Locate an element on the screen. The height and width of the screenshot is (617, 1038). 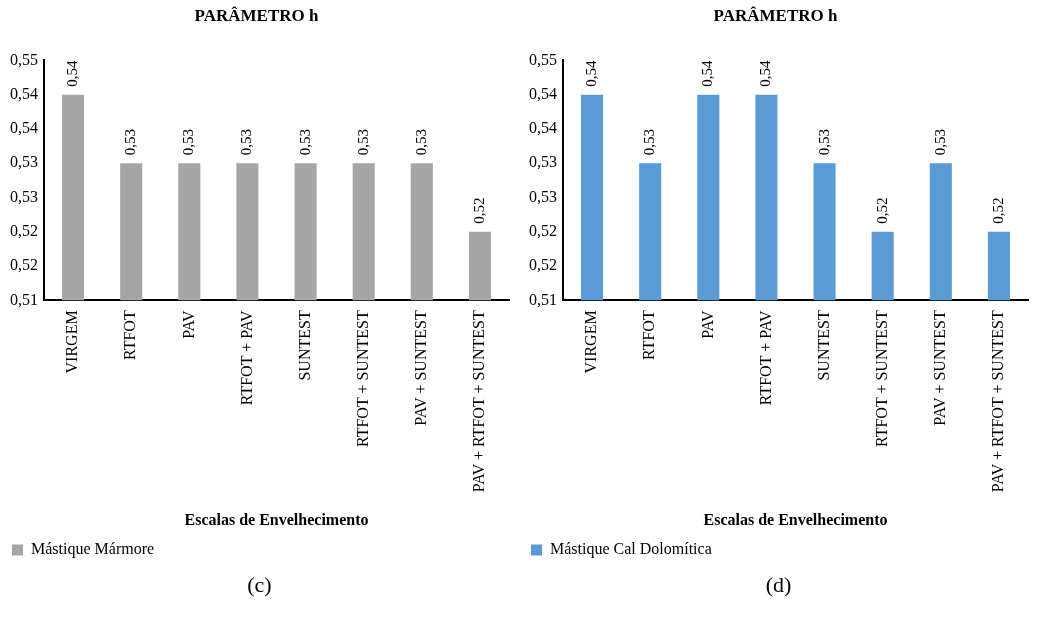
text: (d) is located at coordinates (778, 585).